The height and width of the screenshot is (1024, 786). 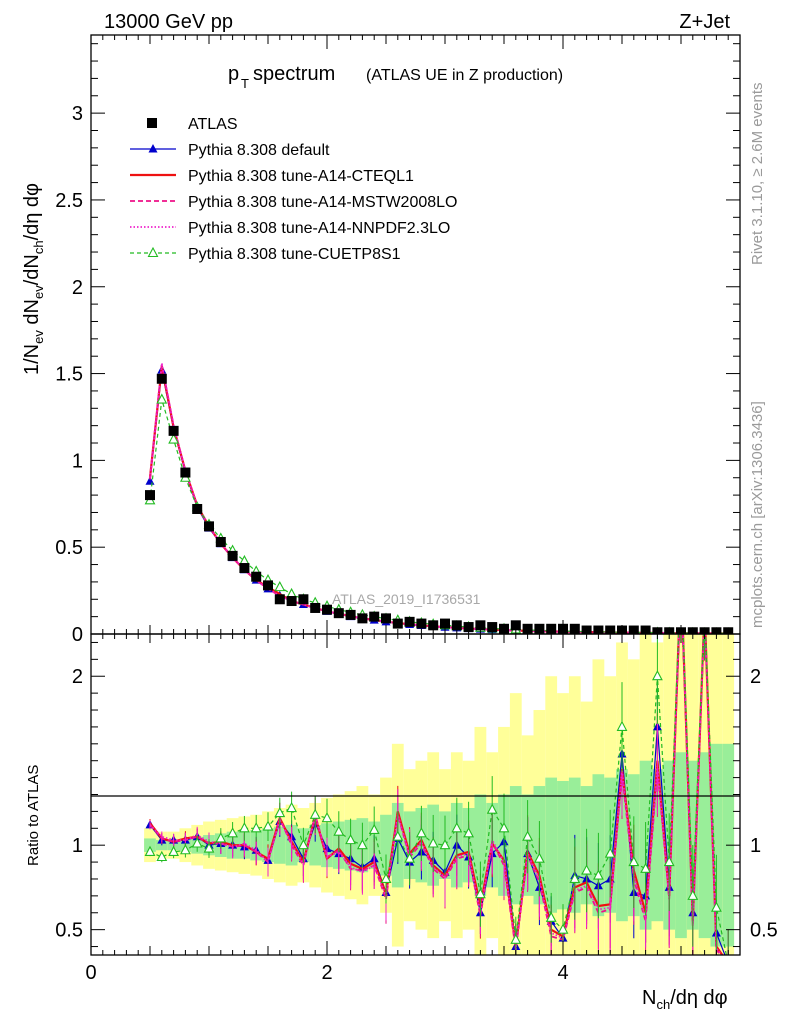 What do you see at coordinates (233, 74) in the screenshot?
I see `title-p: p` at bounding box center [233, 74].